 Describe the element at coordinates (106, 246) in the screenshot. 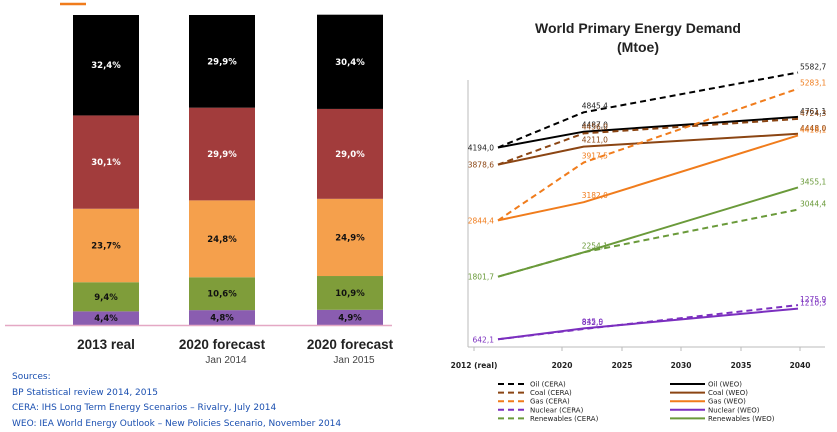

I see `segment-label: 23,7%` at that location.